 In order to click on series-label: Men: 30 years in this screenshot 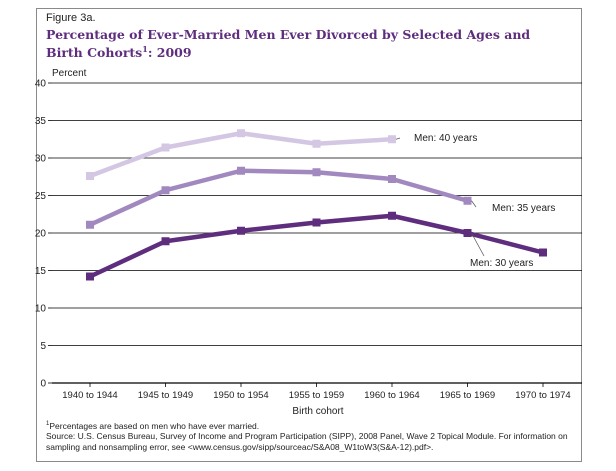, I will do `click(501, 263)`.